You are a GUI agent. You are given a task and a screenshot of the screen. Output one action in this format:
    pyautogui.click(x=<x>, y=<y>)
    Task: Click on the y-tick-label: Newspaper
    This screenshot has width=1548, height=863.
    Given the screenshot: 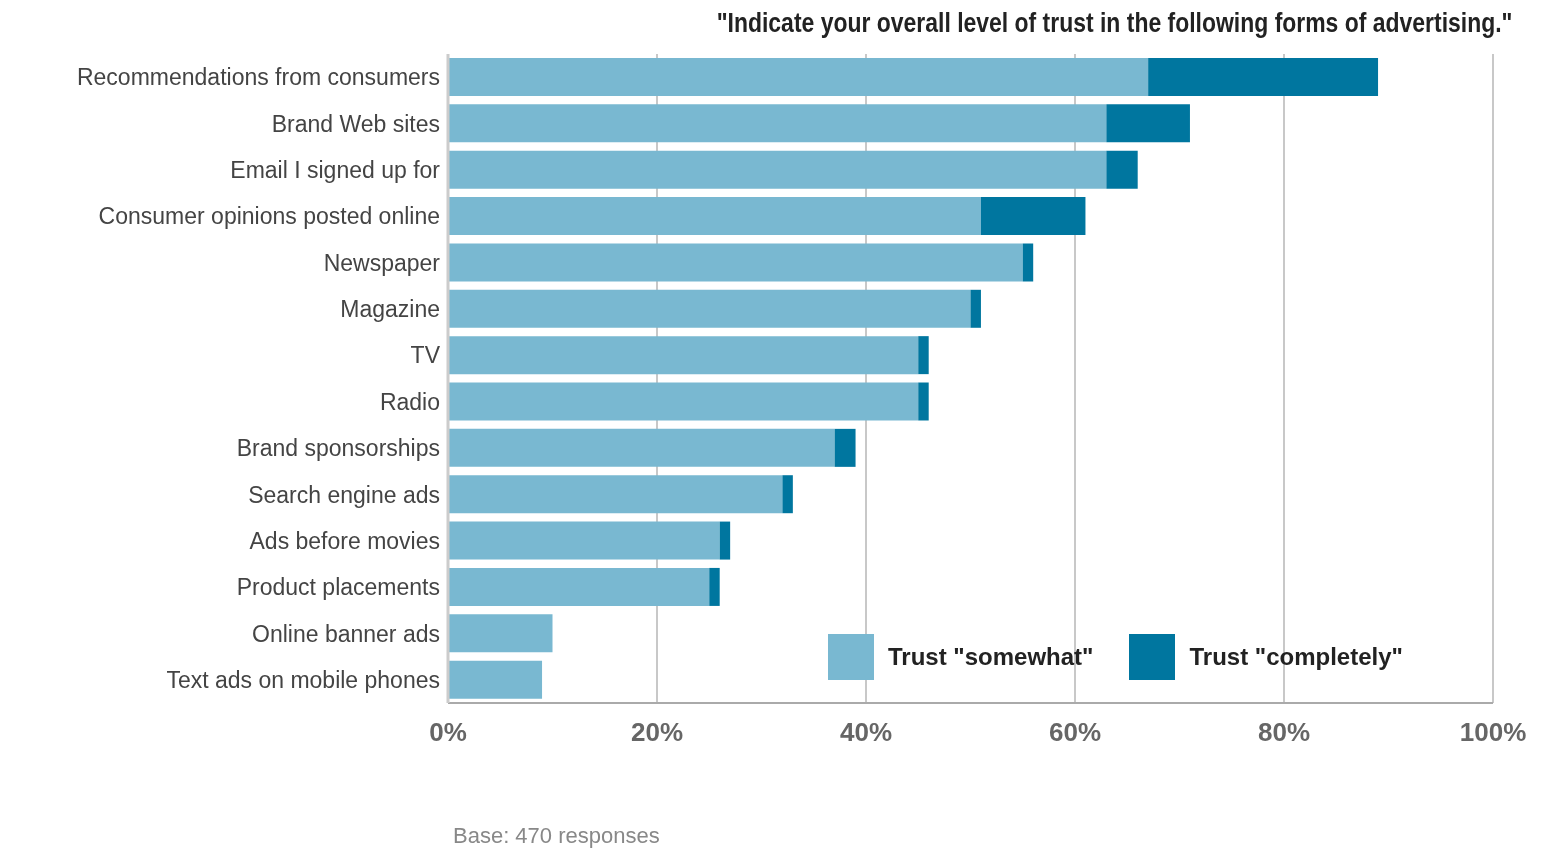 What is the action you would take?
    pyautogui.click(x=382, y=262)
    